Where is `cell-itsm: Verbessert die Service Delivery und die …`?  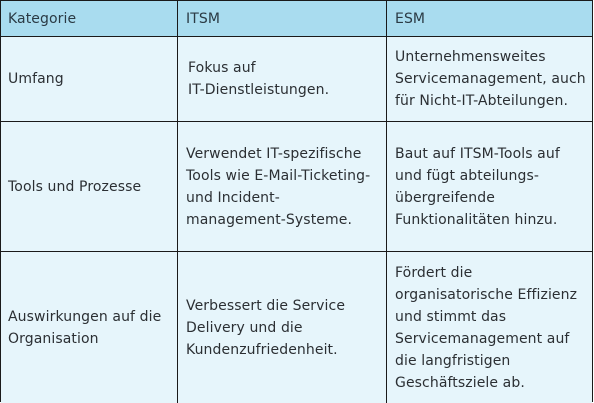 cell-itsm: Verbessert die Service Delivery und die … is located at coordinates (282, 327).